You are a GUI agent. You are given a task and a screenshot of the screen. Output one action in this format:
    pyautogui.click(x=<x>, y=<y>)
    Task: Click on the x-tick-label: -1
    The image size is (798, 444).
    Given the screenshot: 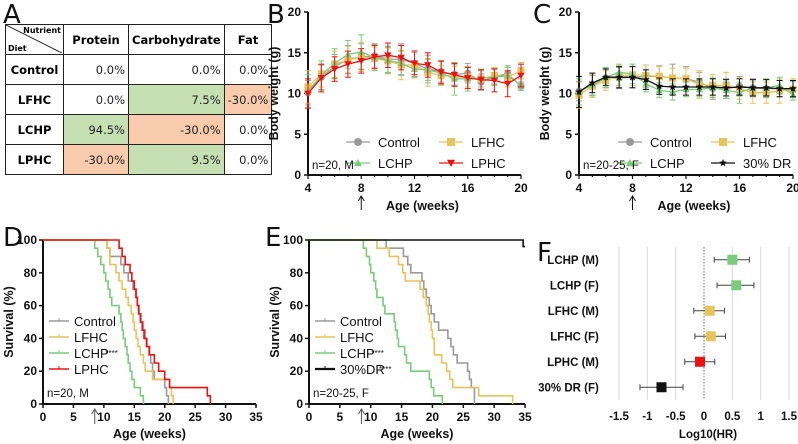 What is the action you would take?
    pyautogui.click(x=647, y=417)
    